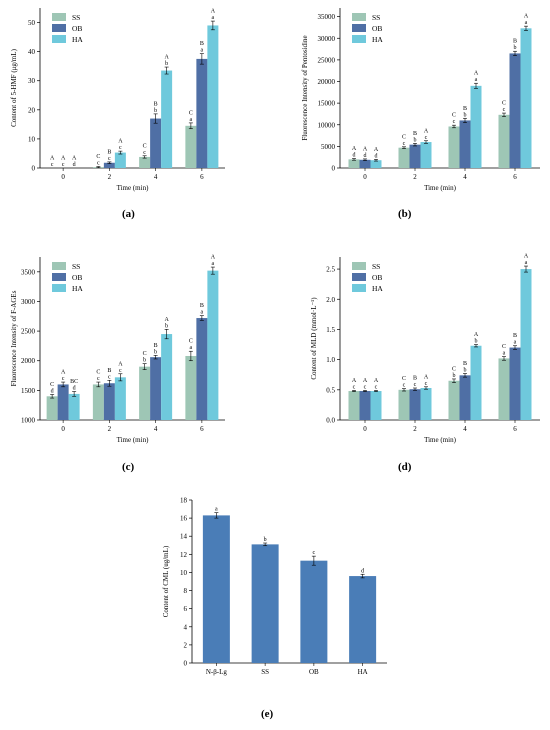 This screenshot has width=550, height=730. What do you see at coordinates (74, 165) in the screenshot?
I see `p1-sig-label-HA-0-1: d` at bounding box center [74, 165].